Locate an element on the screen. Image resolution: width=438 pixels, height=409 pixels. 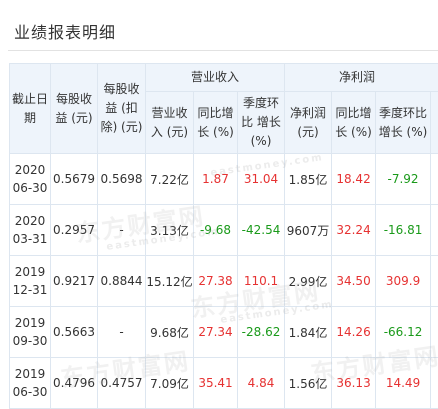
cell-revenue-yoy: 27.38 is located at coordinates (216, 281).